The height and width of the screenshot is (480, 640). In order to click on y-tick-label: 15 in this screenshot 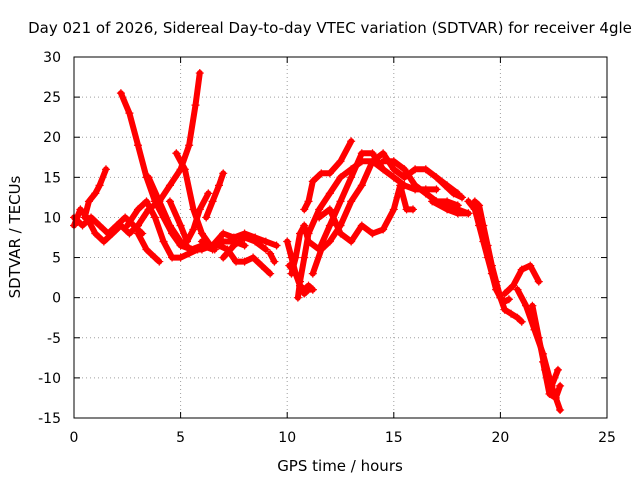, I will do `click(52, 178)`.